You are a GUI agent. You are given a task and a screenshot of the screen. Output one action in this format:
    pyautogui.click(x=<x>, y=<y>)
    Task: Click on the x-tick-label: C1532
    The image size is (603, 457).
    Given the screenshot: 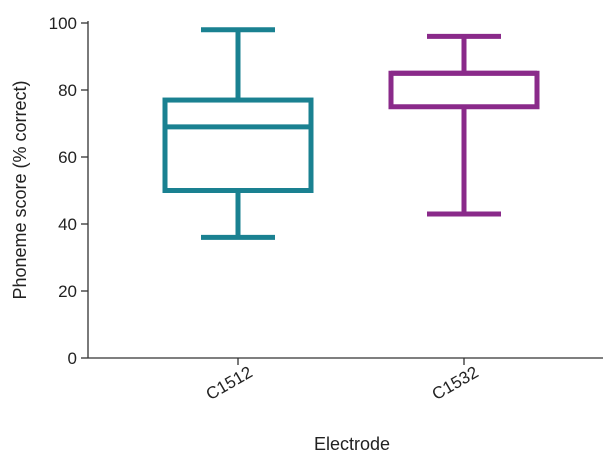 What is the action you would take?
    pyautogui.click(x=455, y=383)
    